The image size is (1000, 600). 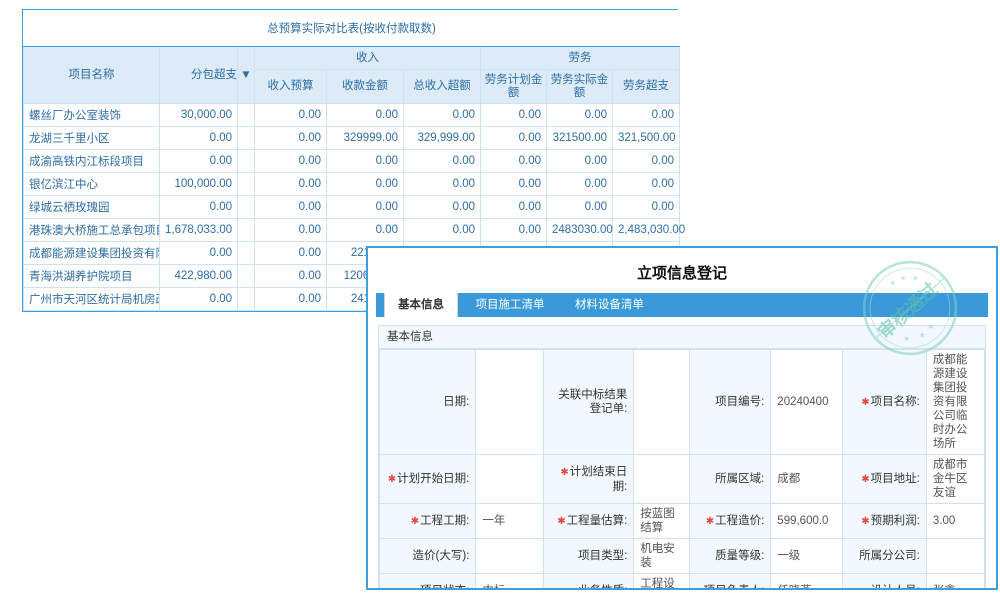 What do you see at coordinates (662, 479) in the screenshot?
I see `value-plan-end` at bounding box center [662, 479].